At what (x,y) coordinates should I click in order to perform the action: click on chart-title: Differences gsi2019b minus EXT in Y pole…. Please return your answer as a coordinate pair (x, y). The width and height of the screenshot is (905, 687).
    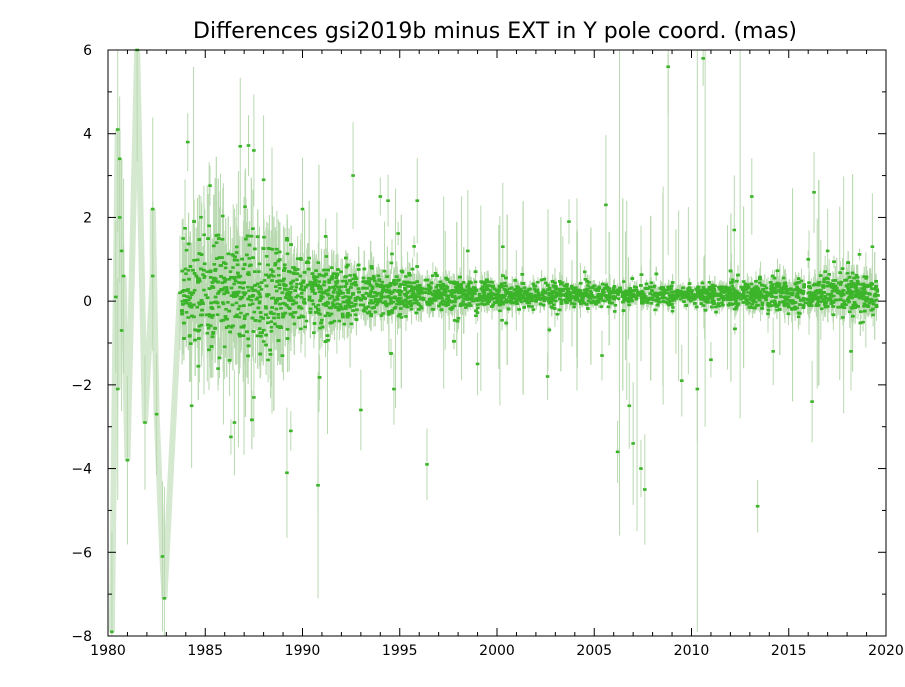
    Looking at the image, I should click on (495, 31).